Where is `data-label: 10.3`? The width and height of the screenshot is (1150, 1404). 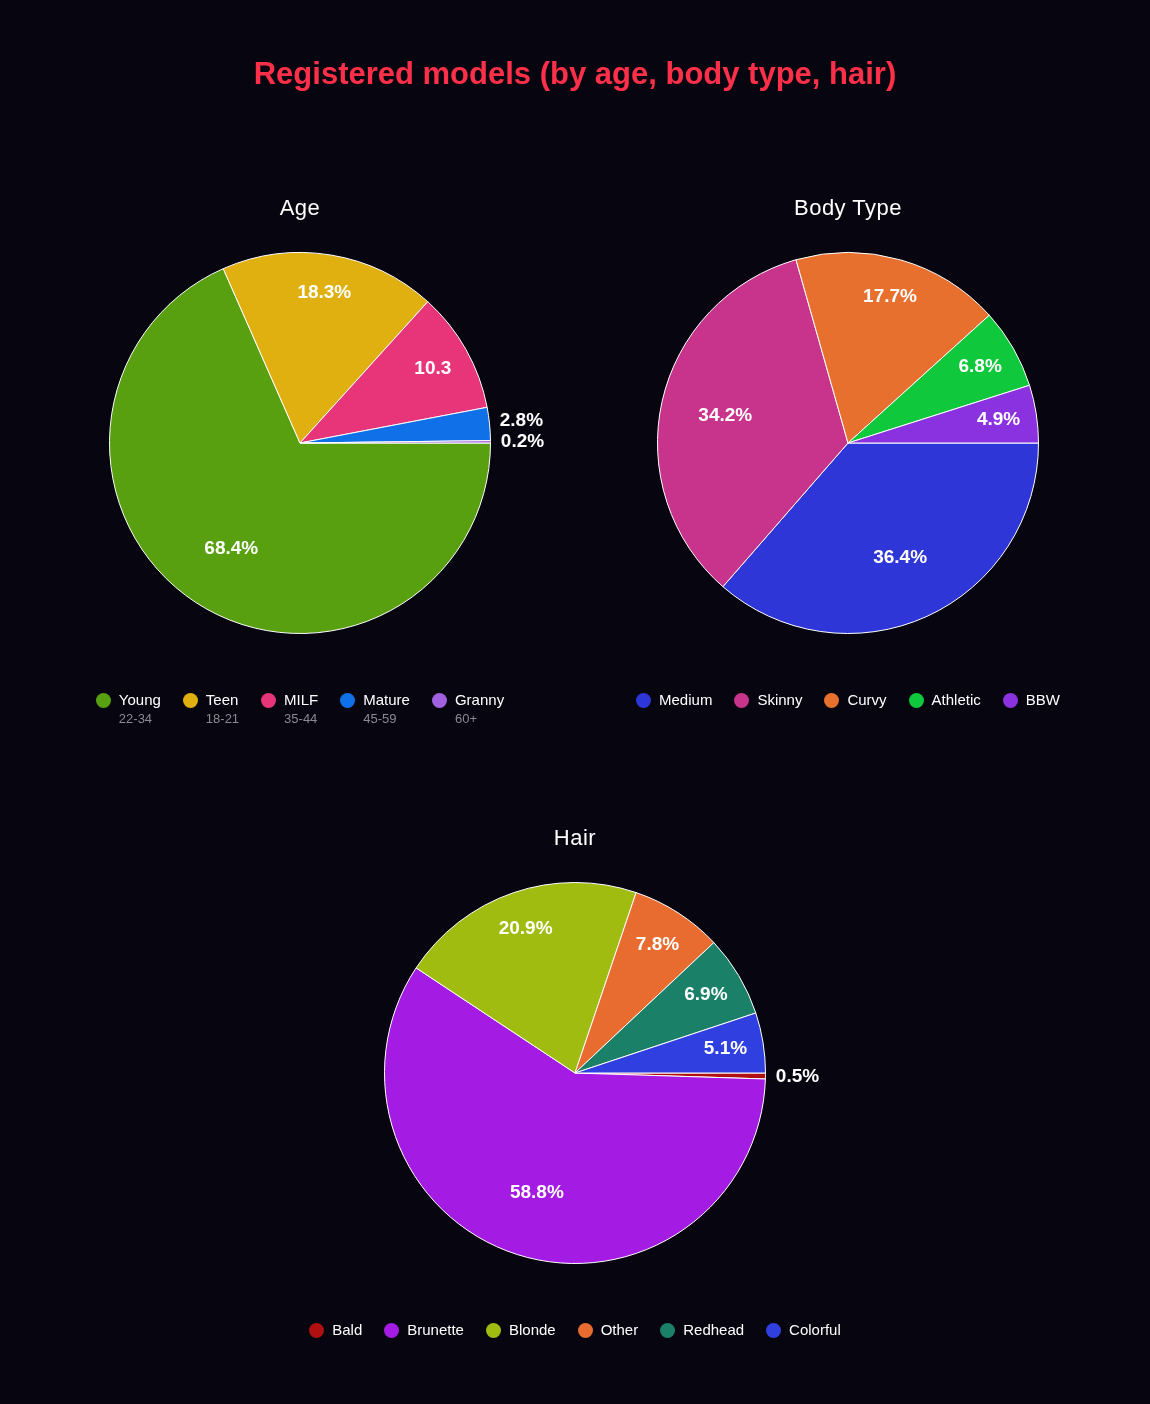
data-label: 10.3 is located at coordinates (433, 367).